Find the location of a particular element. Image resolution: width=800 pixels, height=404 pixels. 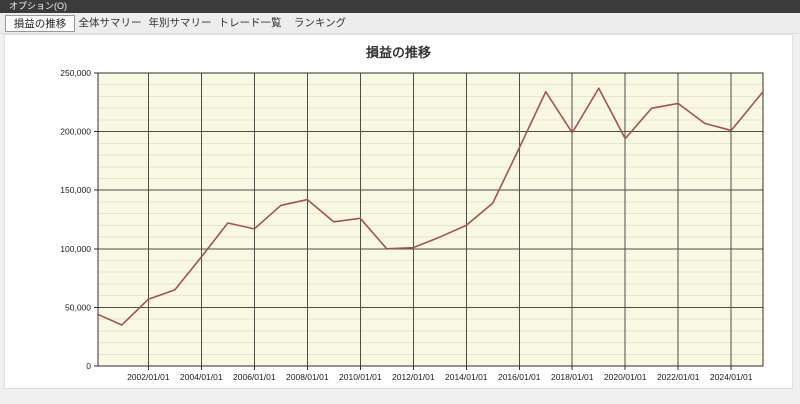

x-axis-tick-label: 2018/01/01 is located at coordinates (572, 377).